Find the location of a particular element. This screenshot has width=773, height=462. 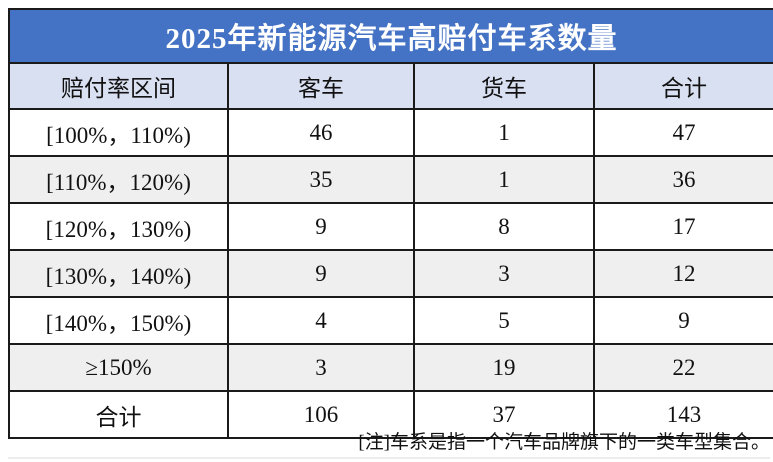

cell-passenger: 35 is located at coordinates (321, 179).